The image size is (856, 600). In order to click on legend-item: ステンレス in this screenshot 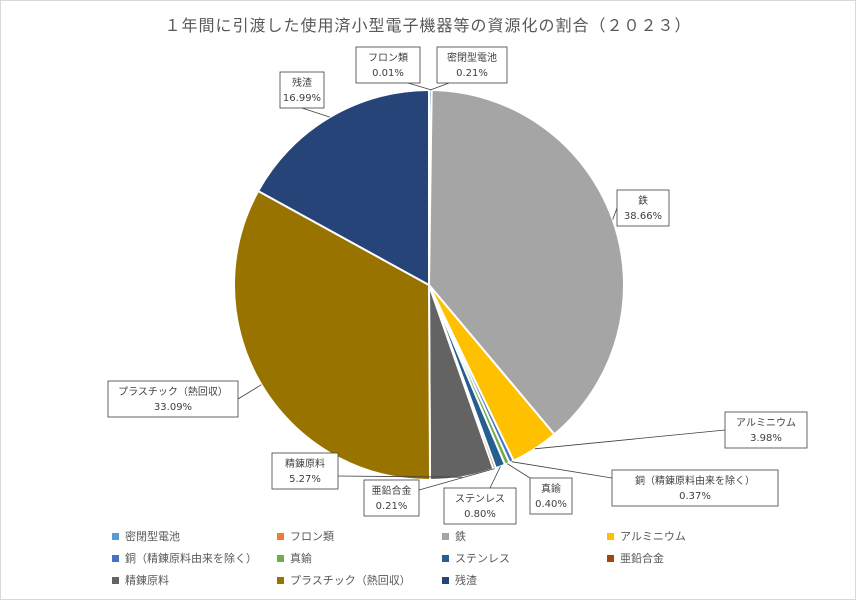, I will do `click(524, 558)`.